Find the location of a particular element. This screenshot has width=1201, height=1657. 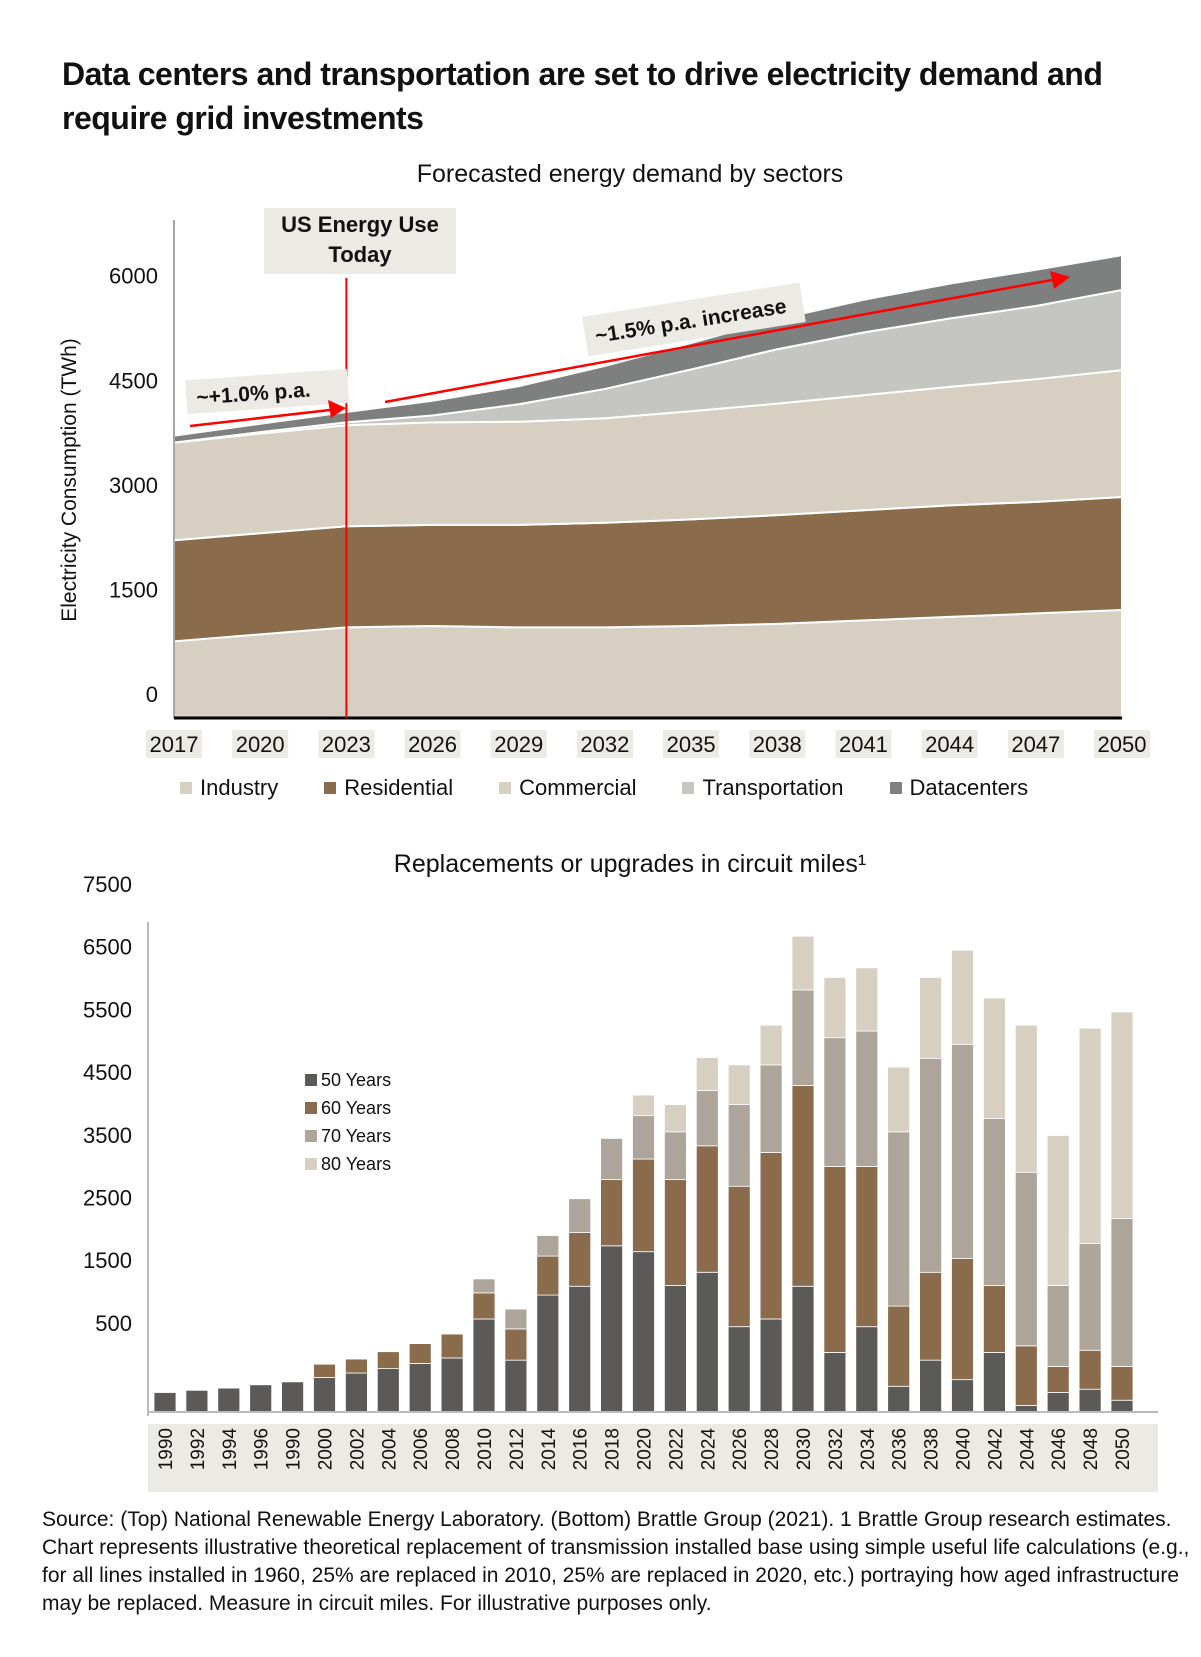

x-tick-label: 2024 is located at coordinates (708, 1449).